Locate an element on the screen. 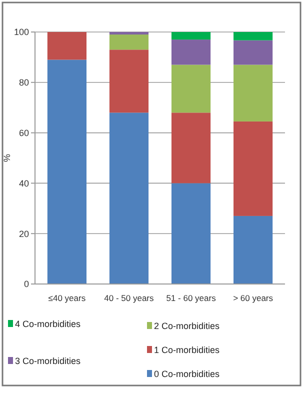 The image size is (305, 397). x-tick-label: ≤40 years is located at coordinates (67, 298).